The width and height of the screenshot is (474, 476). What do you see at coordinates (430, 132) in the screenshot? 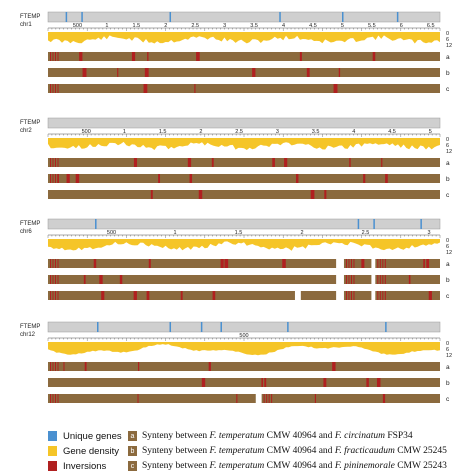
I see `ruler-tick-label: 5` at bounding box center [430, 132].